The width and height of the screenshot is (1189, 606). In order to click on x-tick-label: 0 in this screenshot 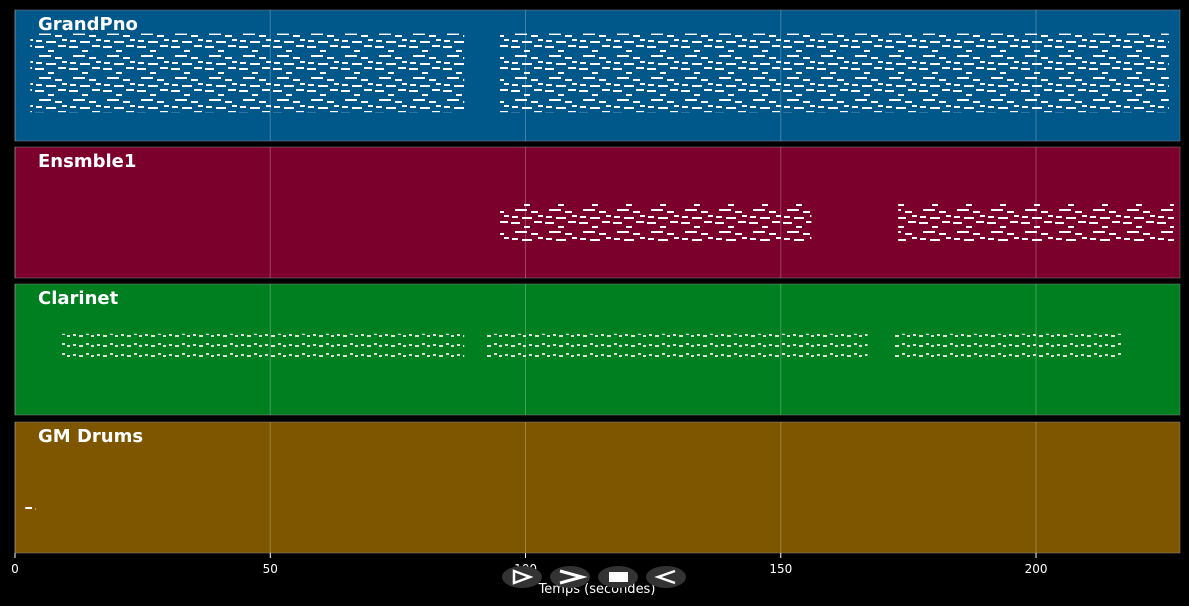, I will do `click(15, 569)`.